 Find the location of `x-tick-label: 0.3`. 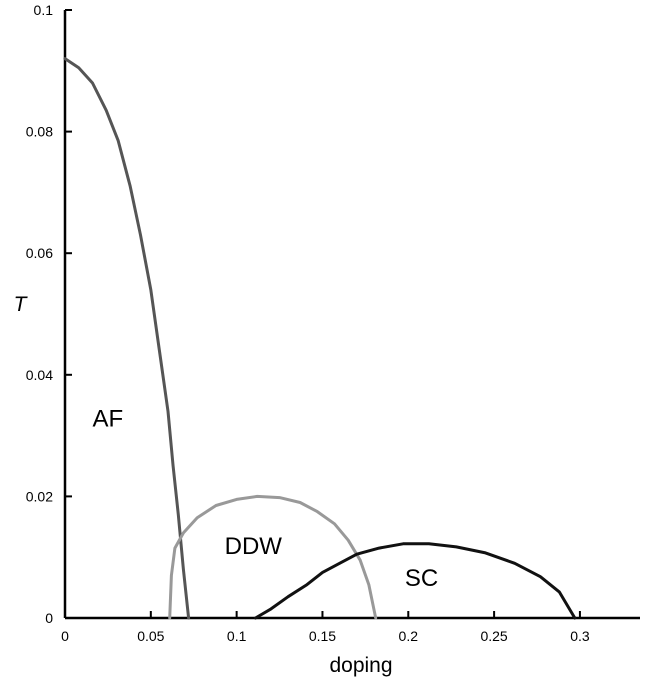

x-tick-label: 0.3 is located at coordinates (580, 636).